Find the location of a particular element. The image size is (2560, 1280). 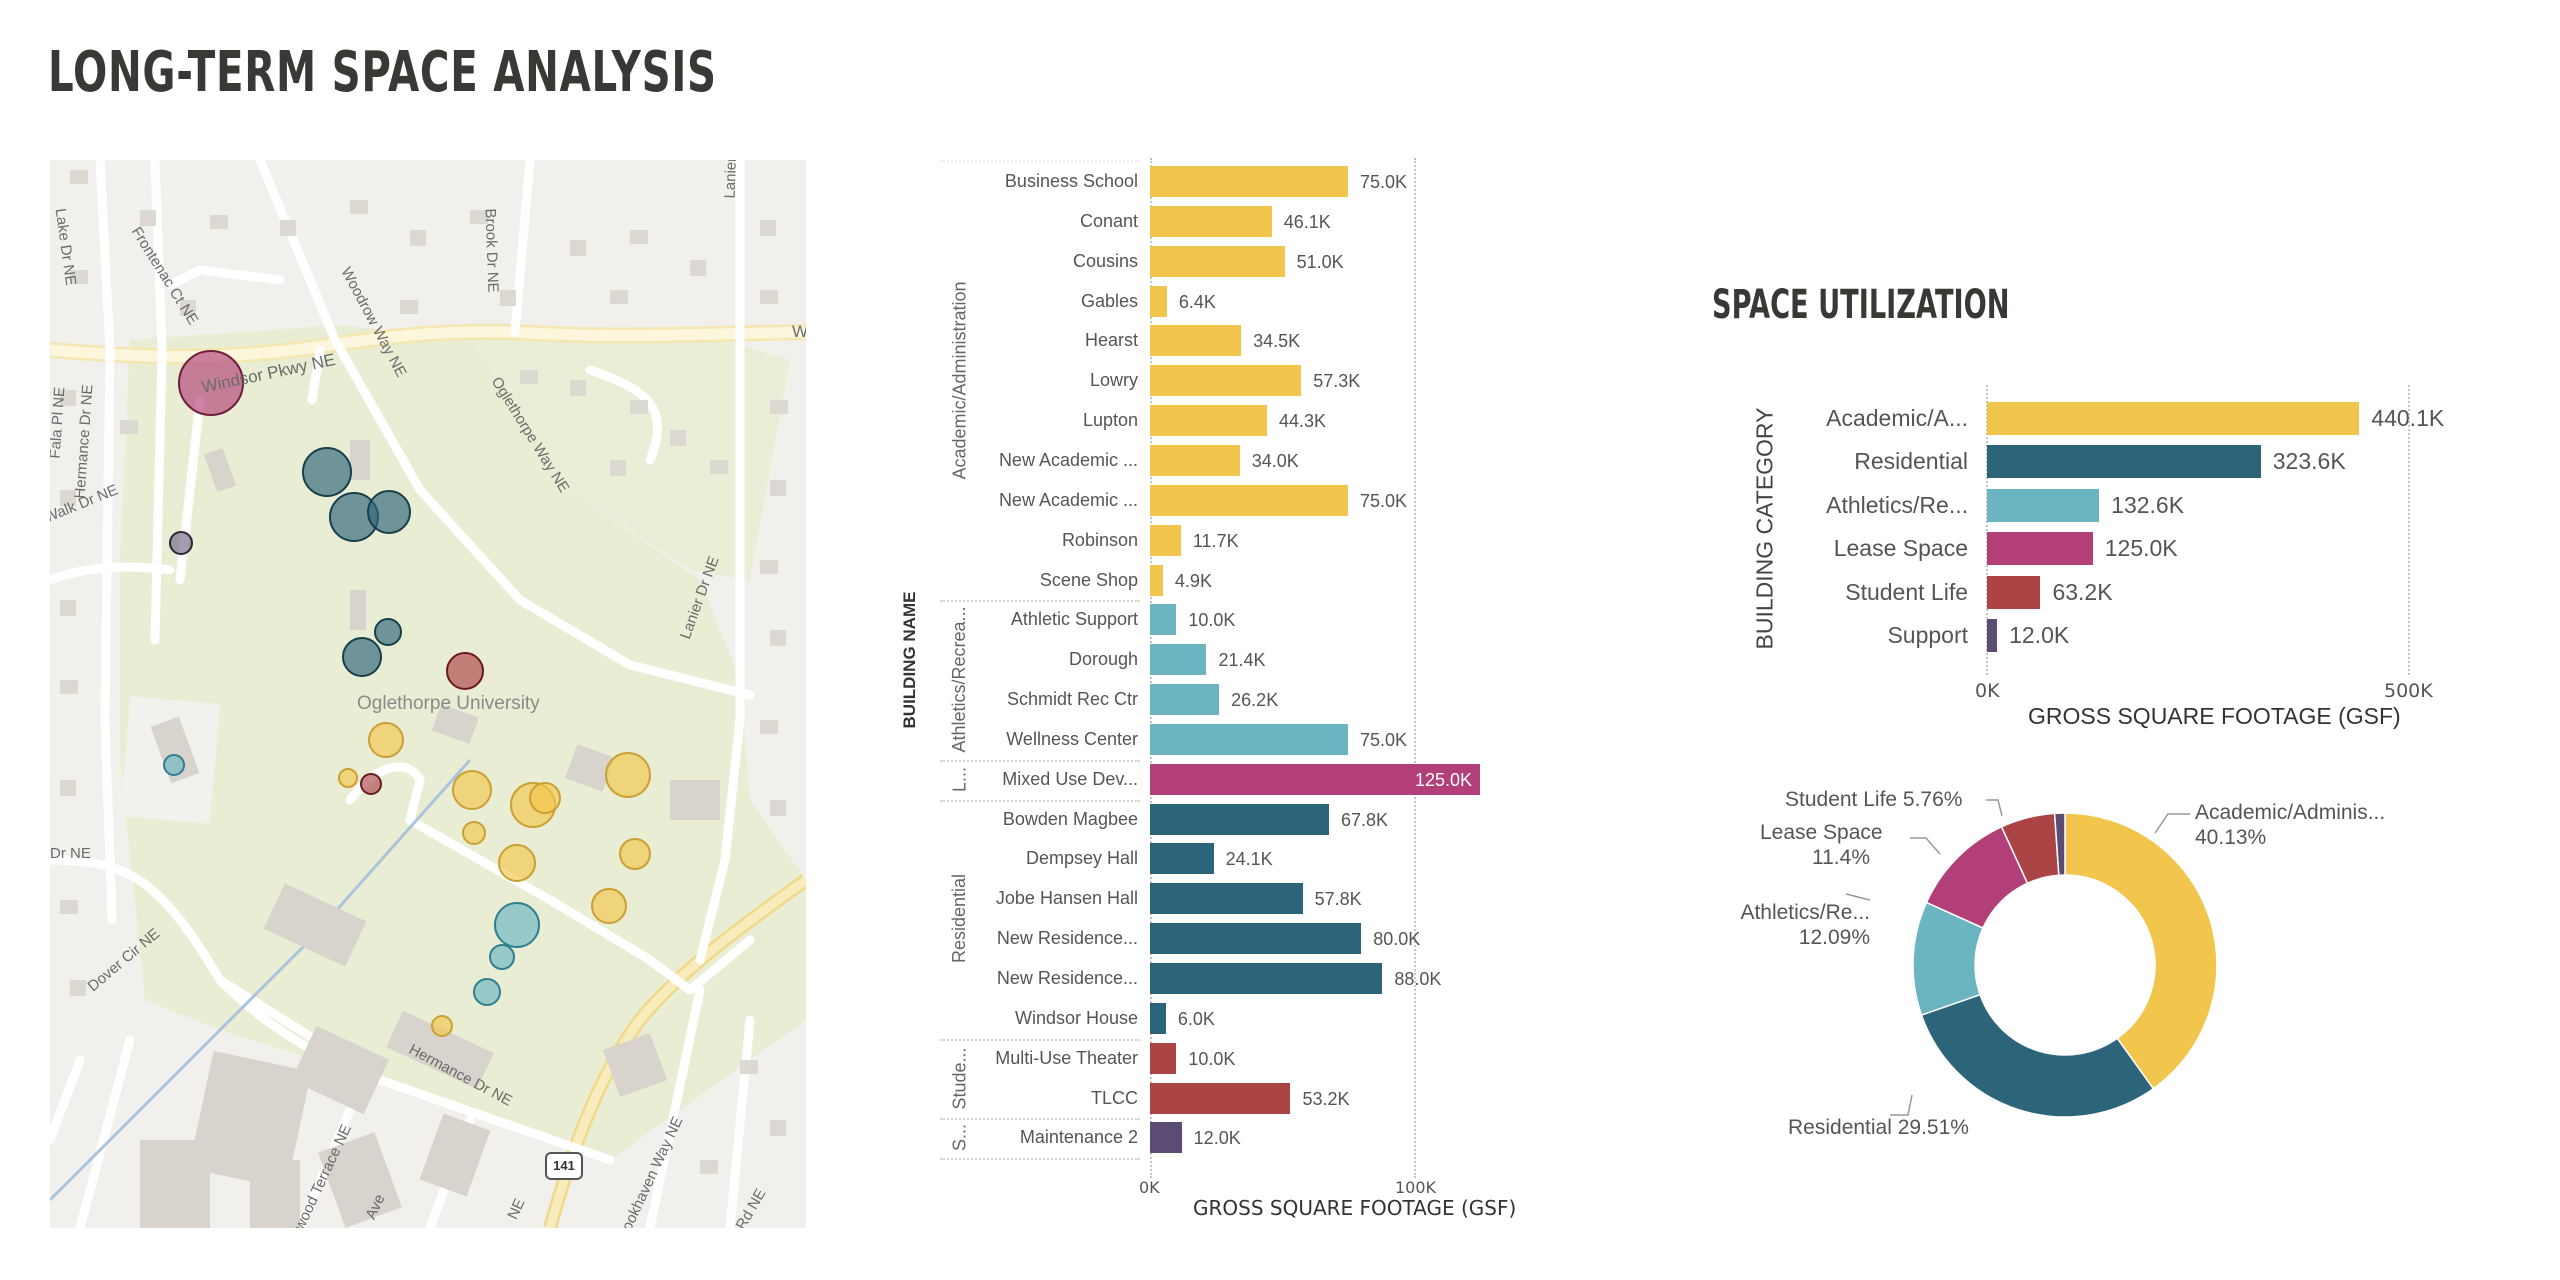

bar-value: 4.9K is located at coordinates (1193, 580).